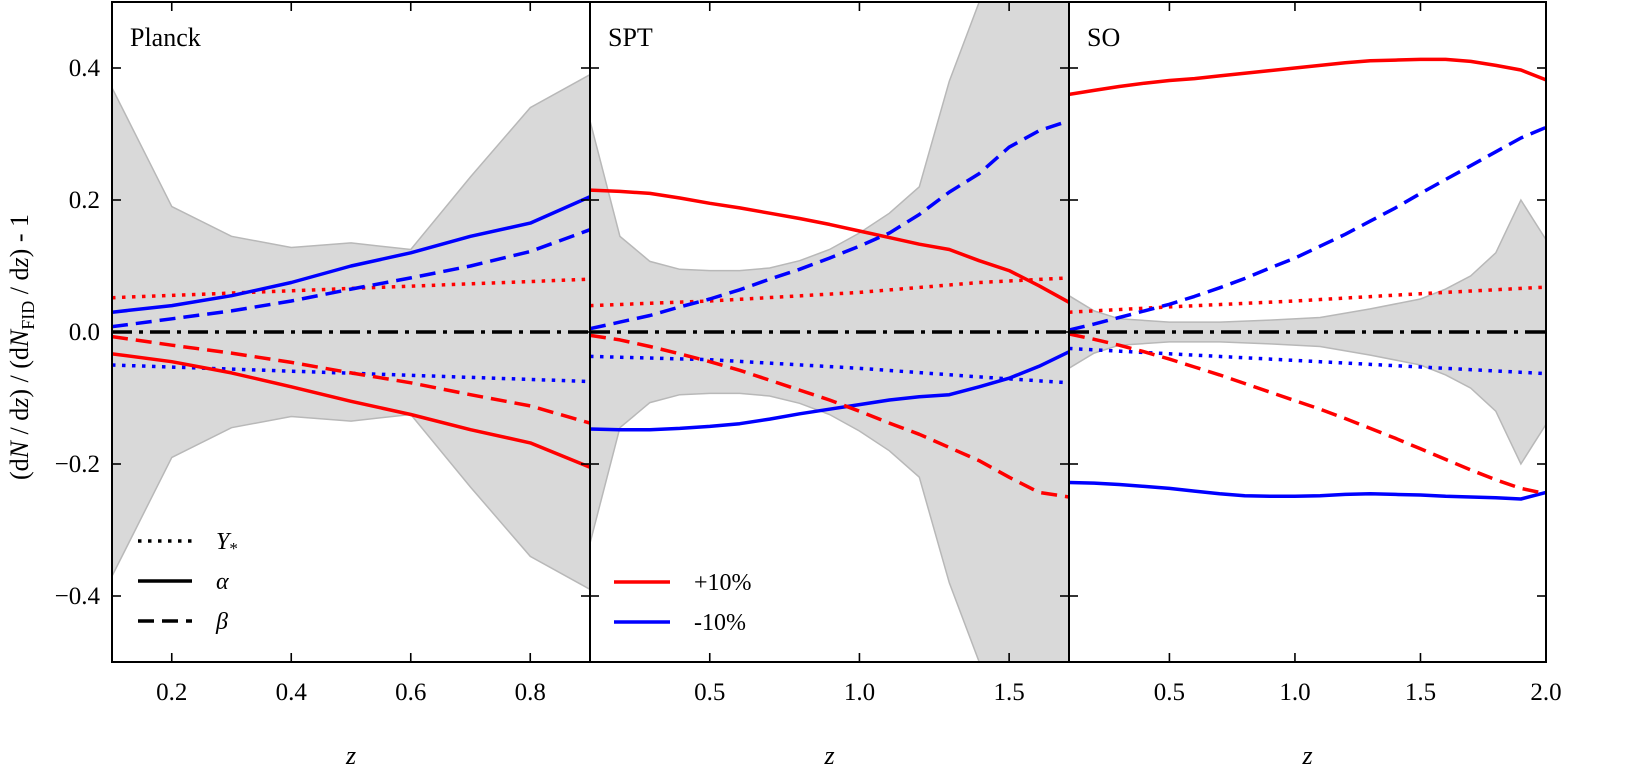 The height and width of the screenshot is (780, 1644). I want to click on y-axis-label: (dN / dz) / (dNFID / dz) - 1, so click(21, 347).